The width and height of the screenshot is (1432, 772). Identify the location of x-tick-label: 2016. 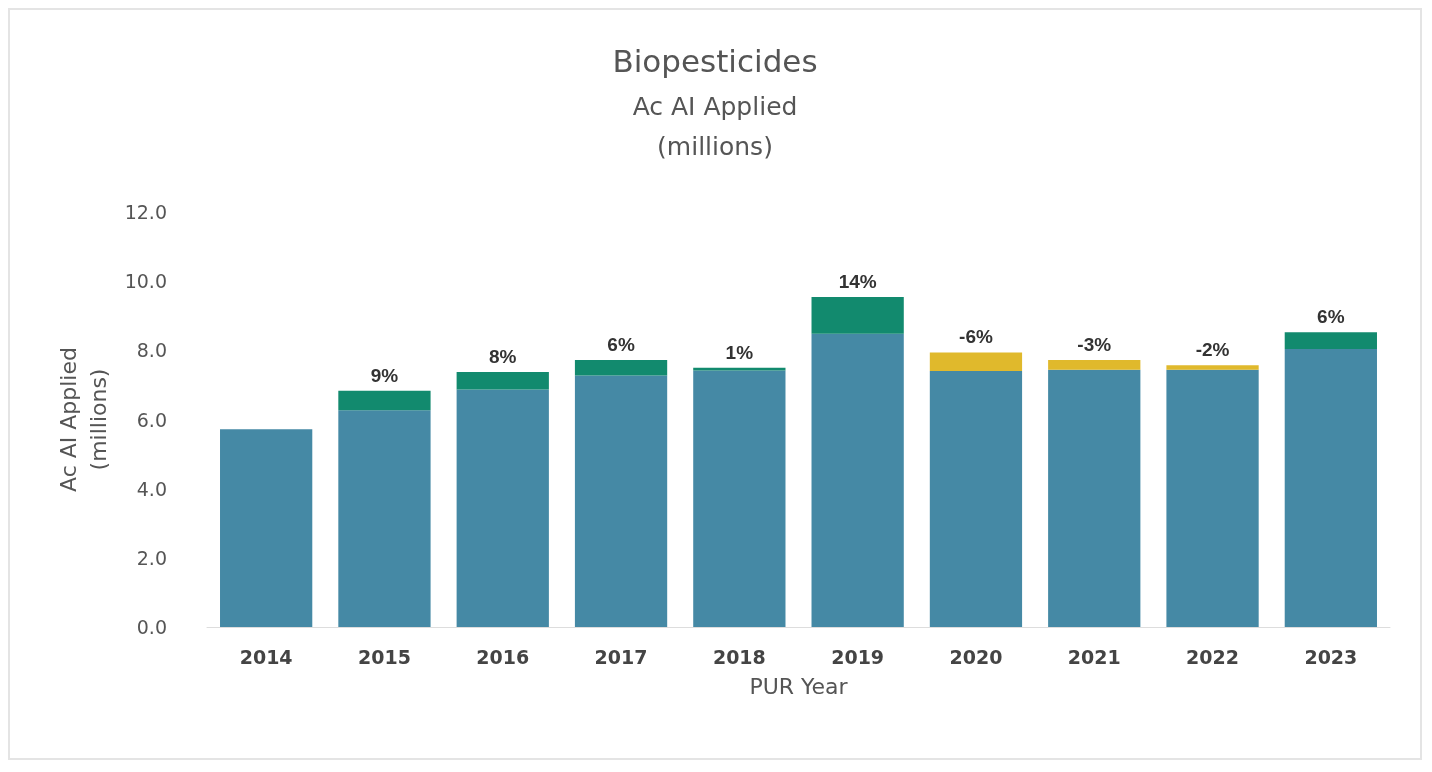
(503, 656).